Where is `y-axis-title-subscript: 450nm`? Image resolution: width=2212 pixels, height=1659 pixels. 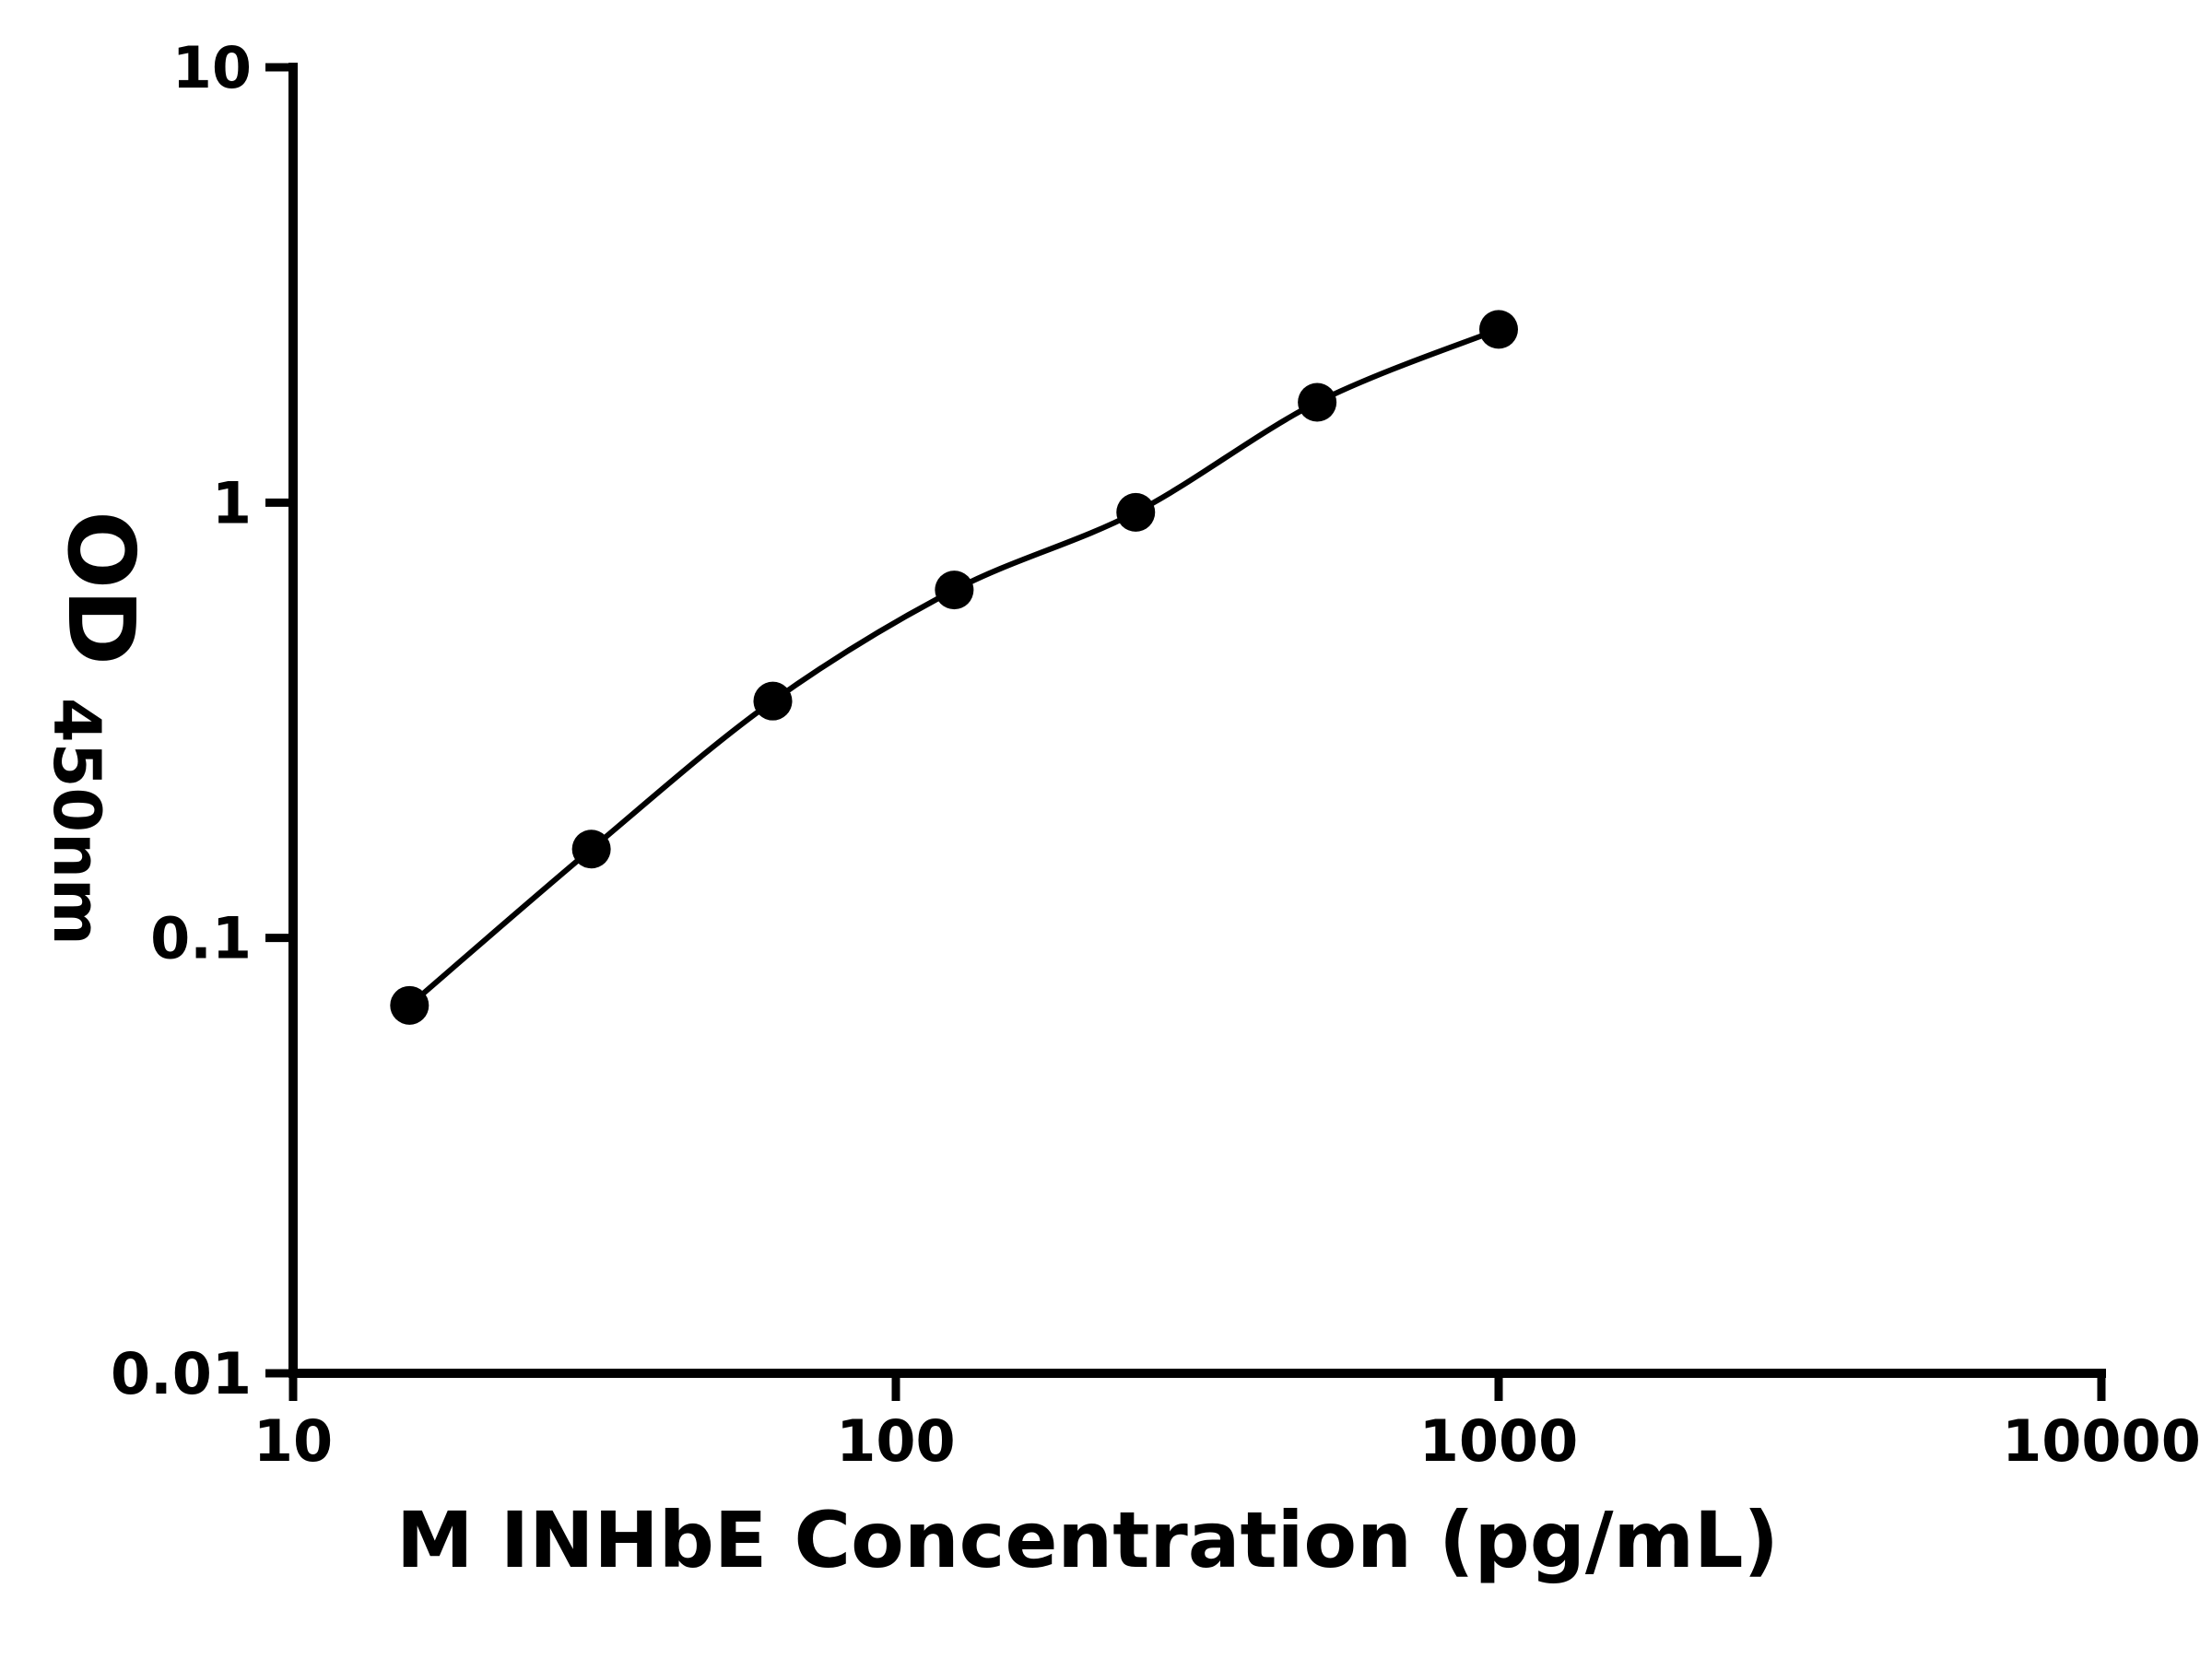 y-axis-title-subscript: 450nm is located at coordinates (76, 822).